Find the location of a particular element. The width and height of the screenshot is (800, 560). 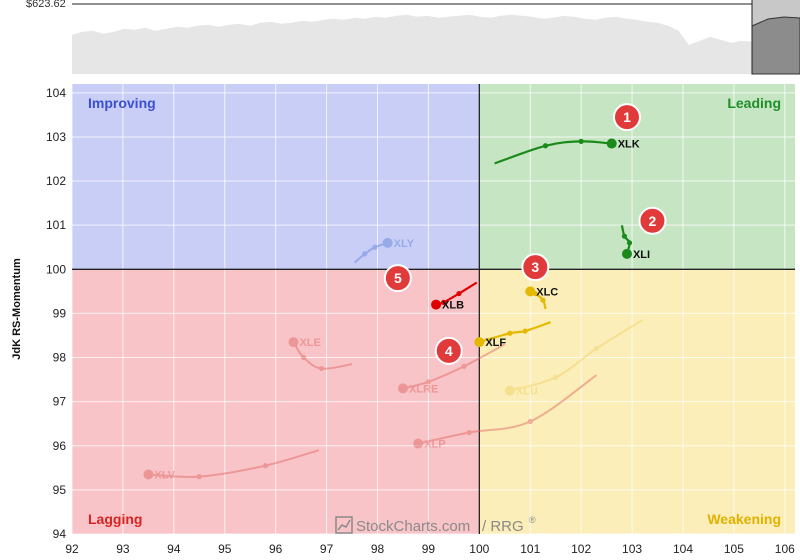

x-tick-label: 105 is located at coordinates (734, 549).